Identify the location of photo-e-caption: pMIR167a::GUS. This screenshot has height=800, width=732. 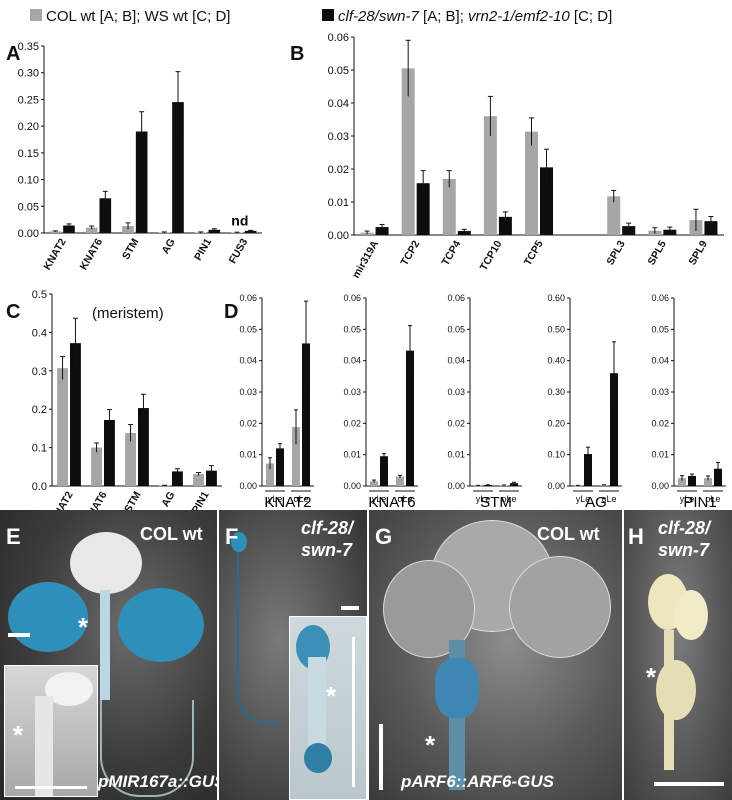
(157, 781).